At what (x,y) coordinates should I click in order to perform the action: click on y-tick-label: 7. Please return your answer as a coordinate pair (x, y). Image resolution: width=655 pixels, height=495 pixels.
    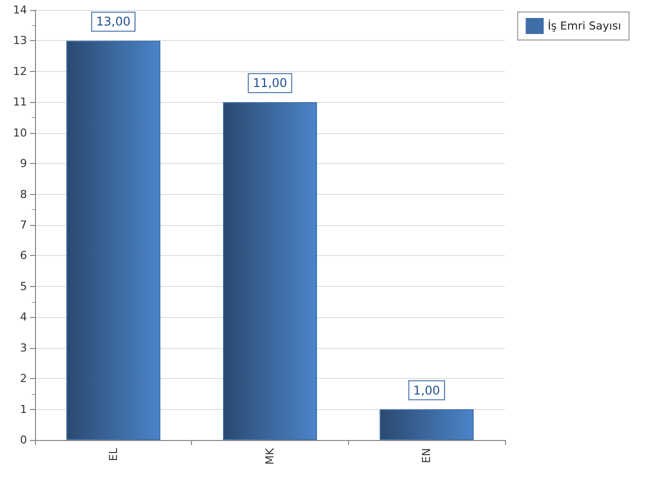
    Looking at the image, I should click on (23, 225).